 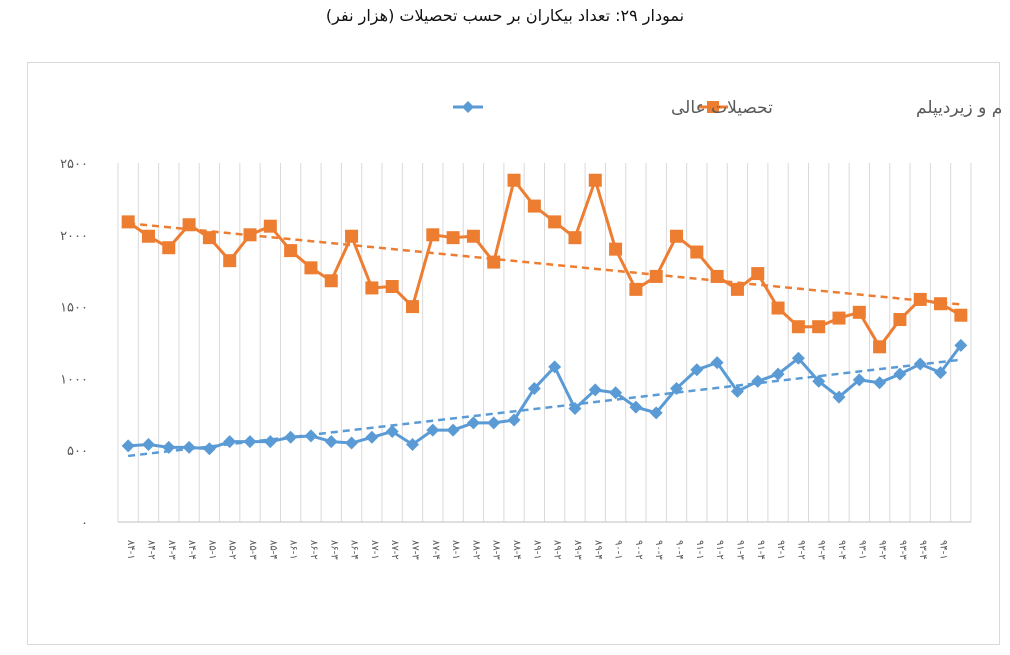 What do you see at coordinates (150, 550) in the screenshot?
I see `x-tick-label: ۸۴-۲` at bounding box center [150, 550].